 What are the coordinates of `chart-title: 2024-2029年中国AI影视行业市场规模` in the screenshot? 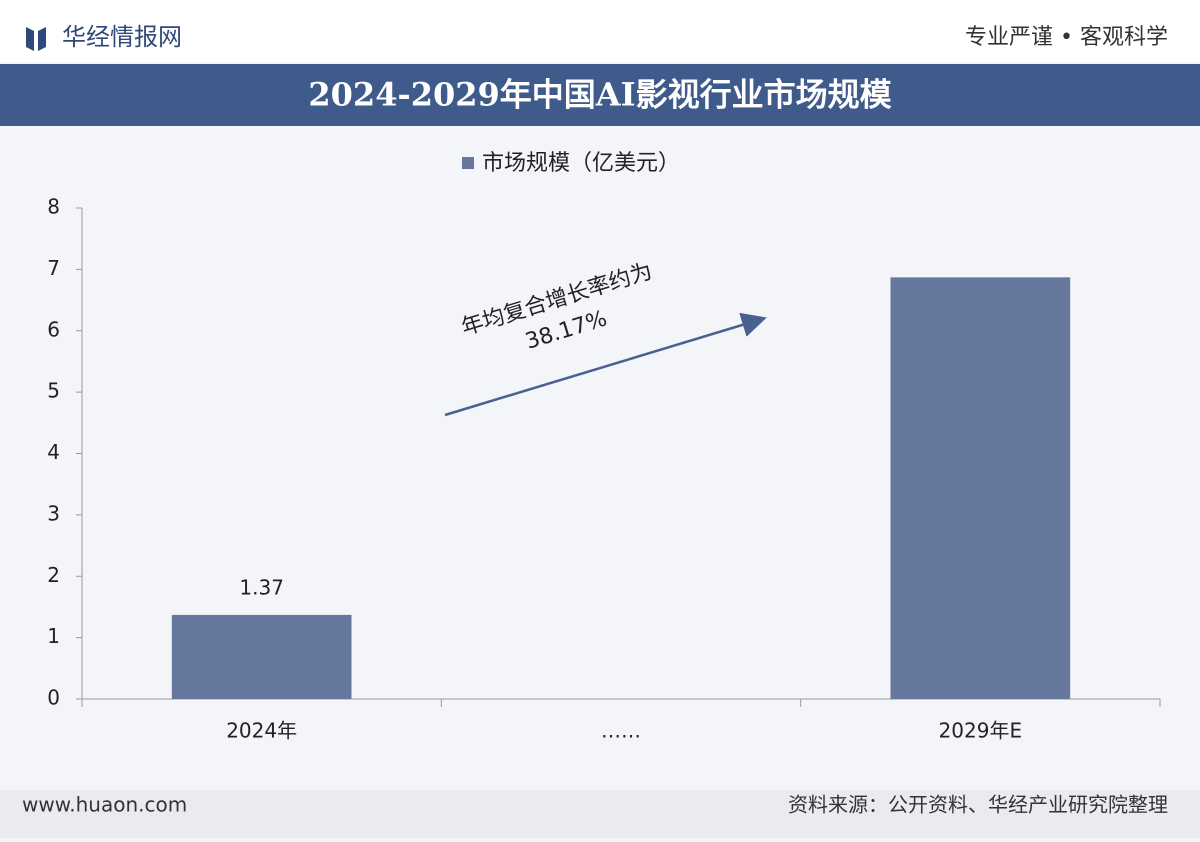 It's located at (599, 95).